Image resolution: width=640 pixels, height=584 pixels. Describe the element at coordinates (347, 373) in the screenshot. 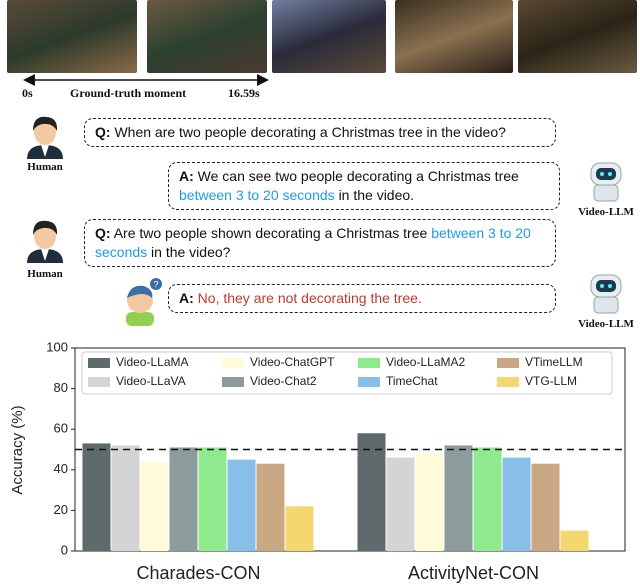

I see `legend-box` at that location.